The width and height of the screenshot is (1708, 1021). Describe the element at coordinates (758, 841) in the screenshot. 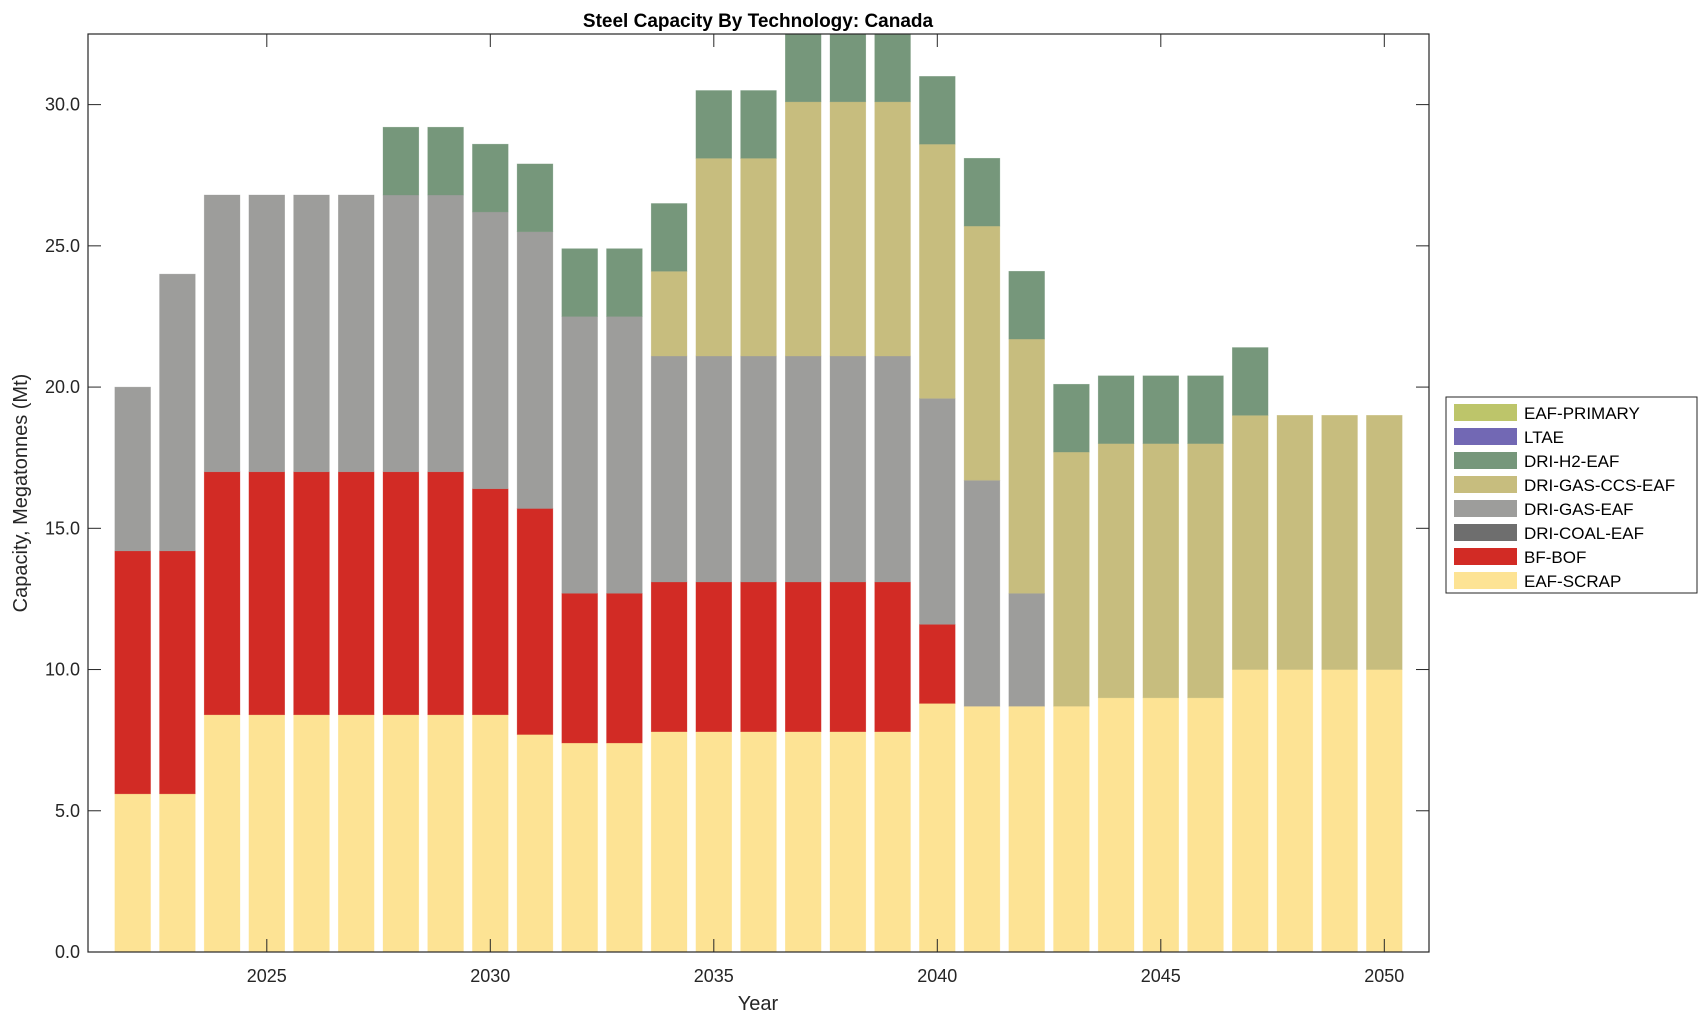

I see `bar-segment-eaf-scrap-2036` at that location.